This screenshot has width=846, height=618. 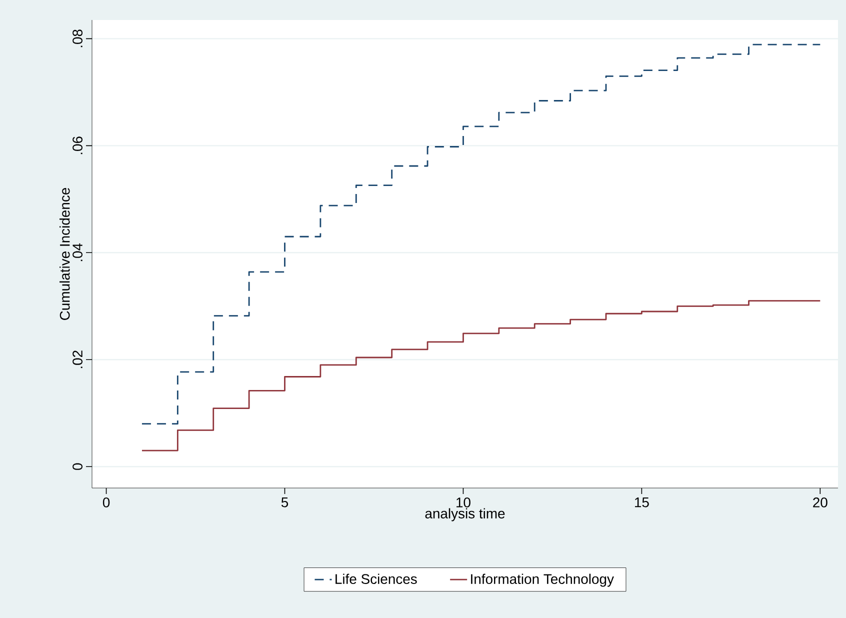 I want to click on y-tick-label: .04, so click(x=77, y=252).